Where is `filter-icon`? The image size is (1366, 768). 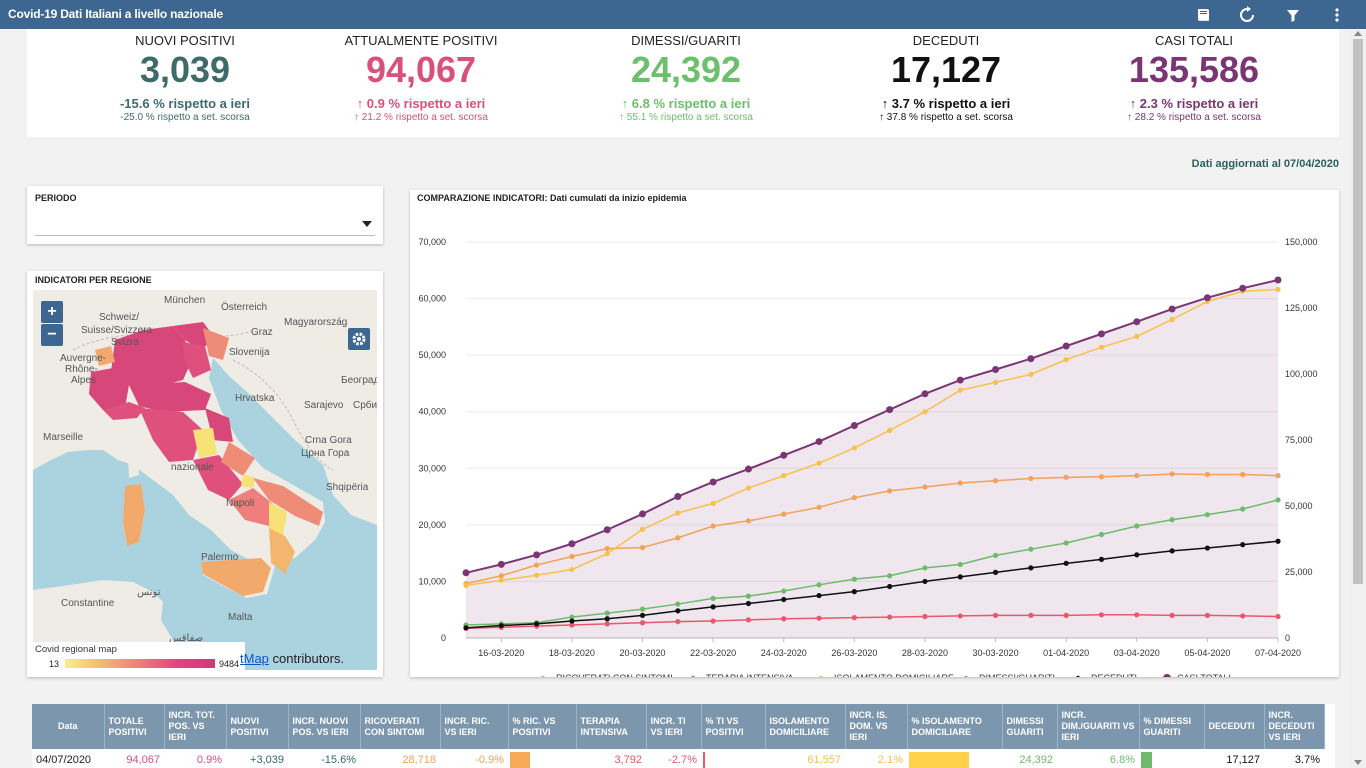
filter-icon is located at coordinates (1293, 15).